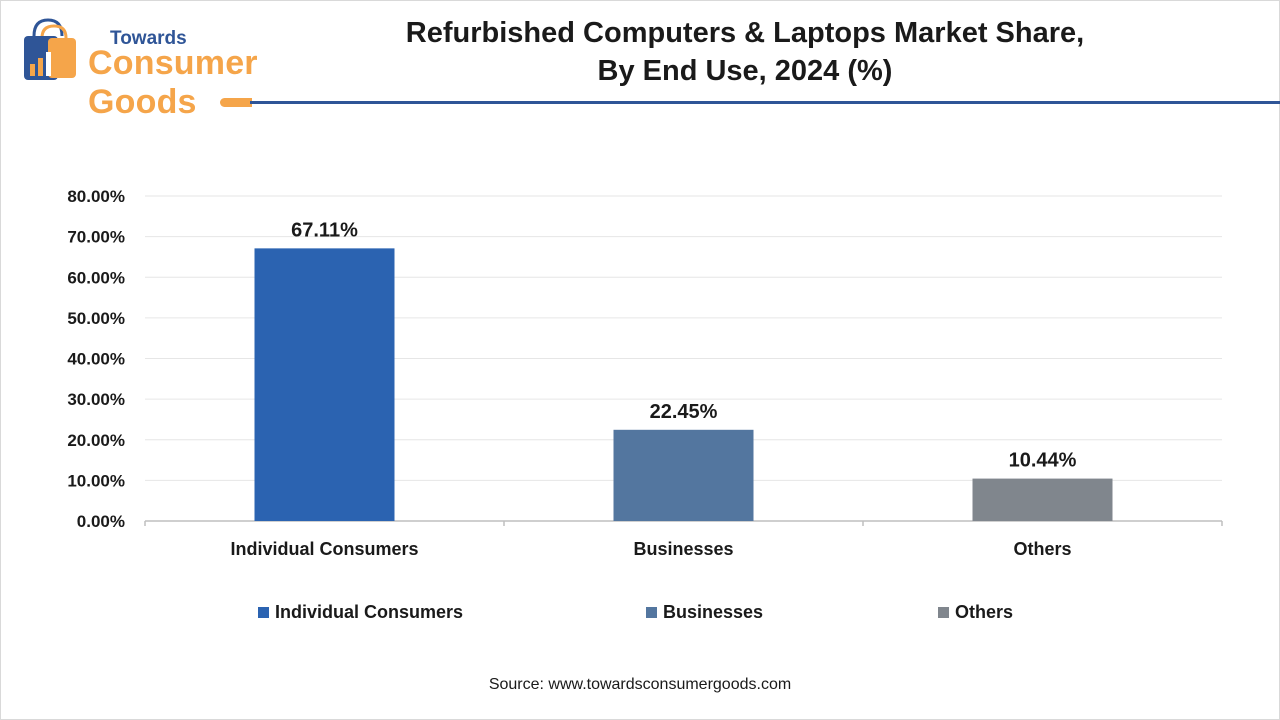 Image resolution: width=1280 pixels, height=720 pixels. What do you see at coordinates (101, 521) in the screenshot?
I see `y-tick-label: 0.00%` at bounding box center [101, 521].